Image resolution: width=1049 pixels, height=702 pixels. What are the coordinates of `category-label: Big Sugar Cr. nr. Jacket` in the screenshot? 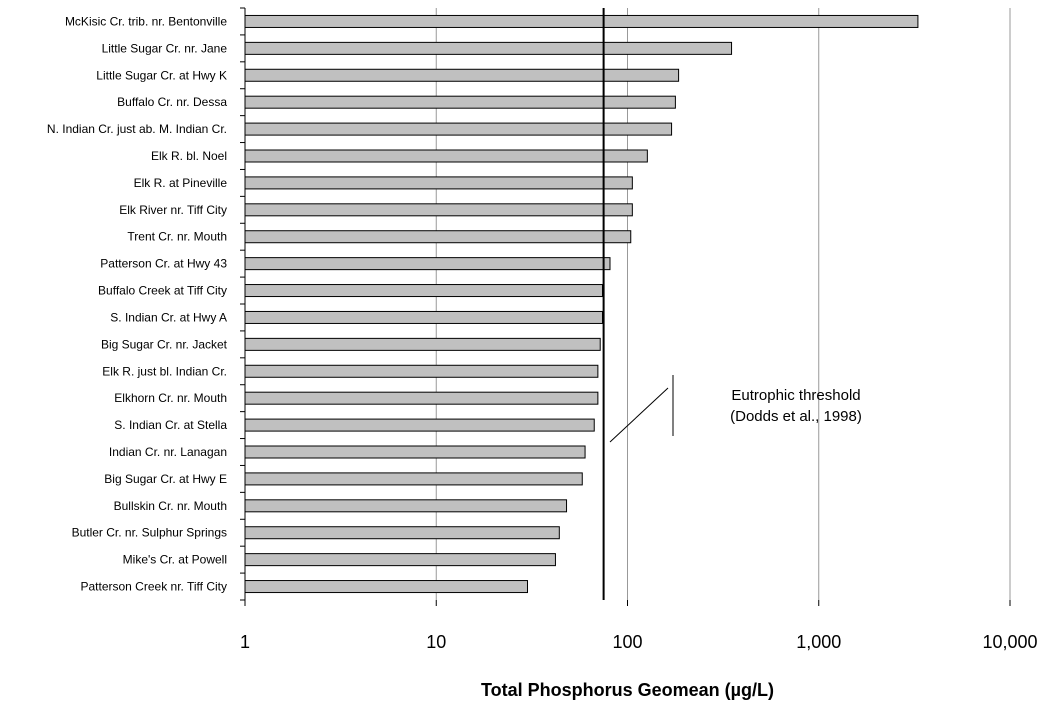 It's located at (164, 344).